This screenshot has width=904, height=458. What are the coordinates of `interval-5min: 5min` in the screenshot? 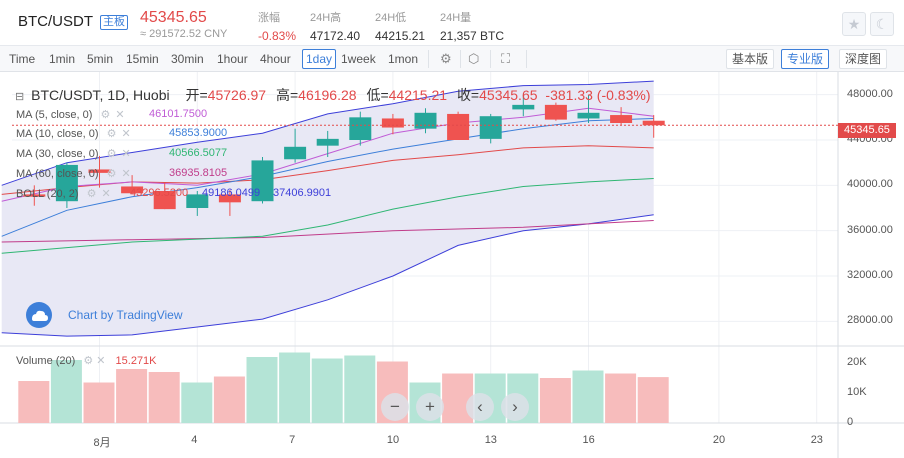 It's located at (100, 59).